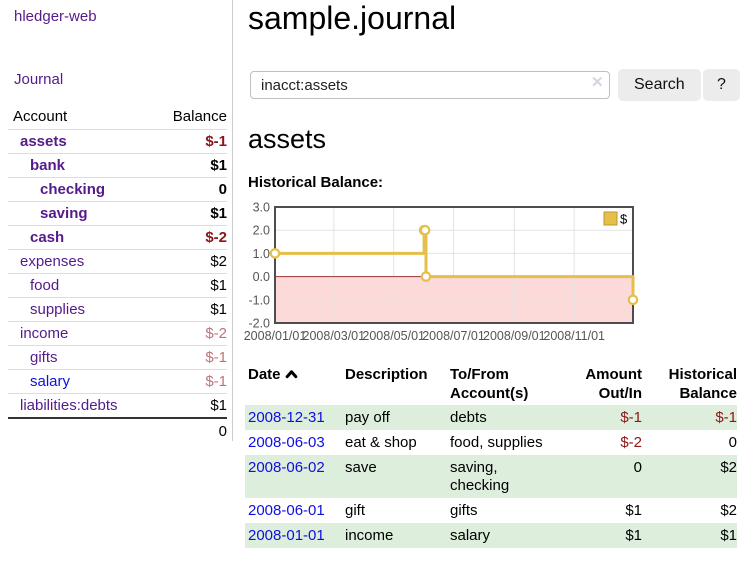  What do you see at coordinates (295, 384) in the screenshot?
I see `register-header-date: Date` at bounding box center [295, 384].